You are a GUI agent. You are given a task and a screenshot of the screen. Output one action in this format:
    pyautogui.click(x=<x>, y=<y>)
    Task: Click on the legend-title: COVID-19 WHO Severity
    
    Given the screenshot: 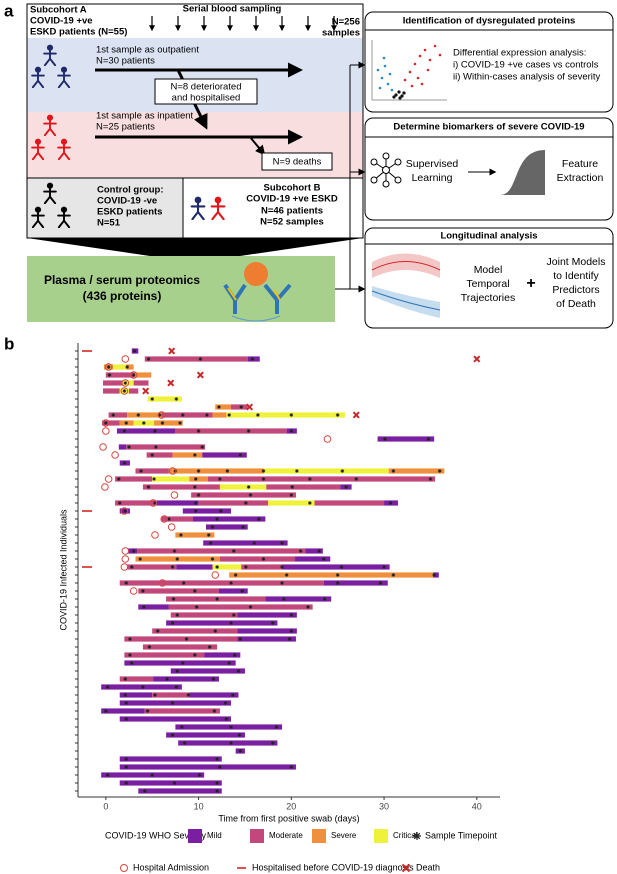 What is the action you would take?
    pyautogui.click(x=156, y=835)
    